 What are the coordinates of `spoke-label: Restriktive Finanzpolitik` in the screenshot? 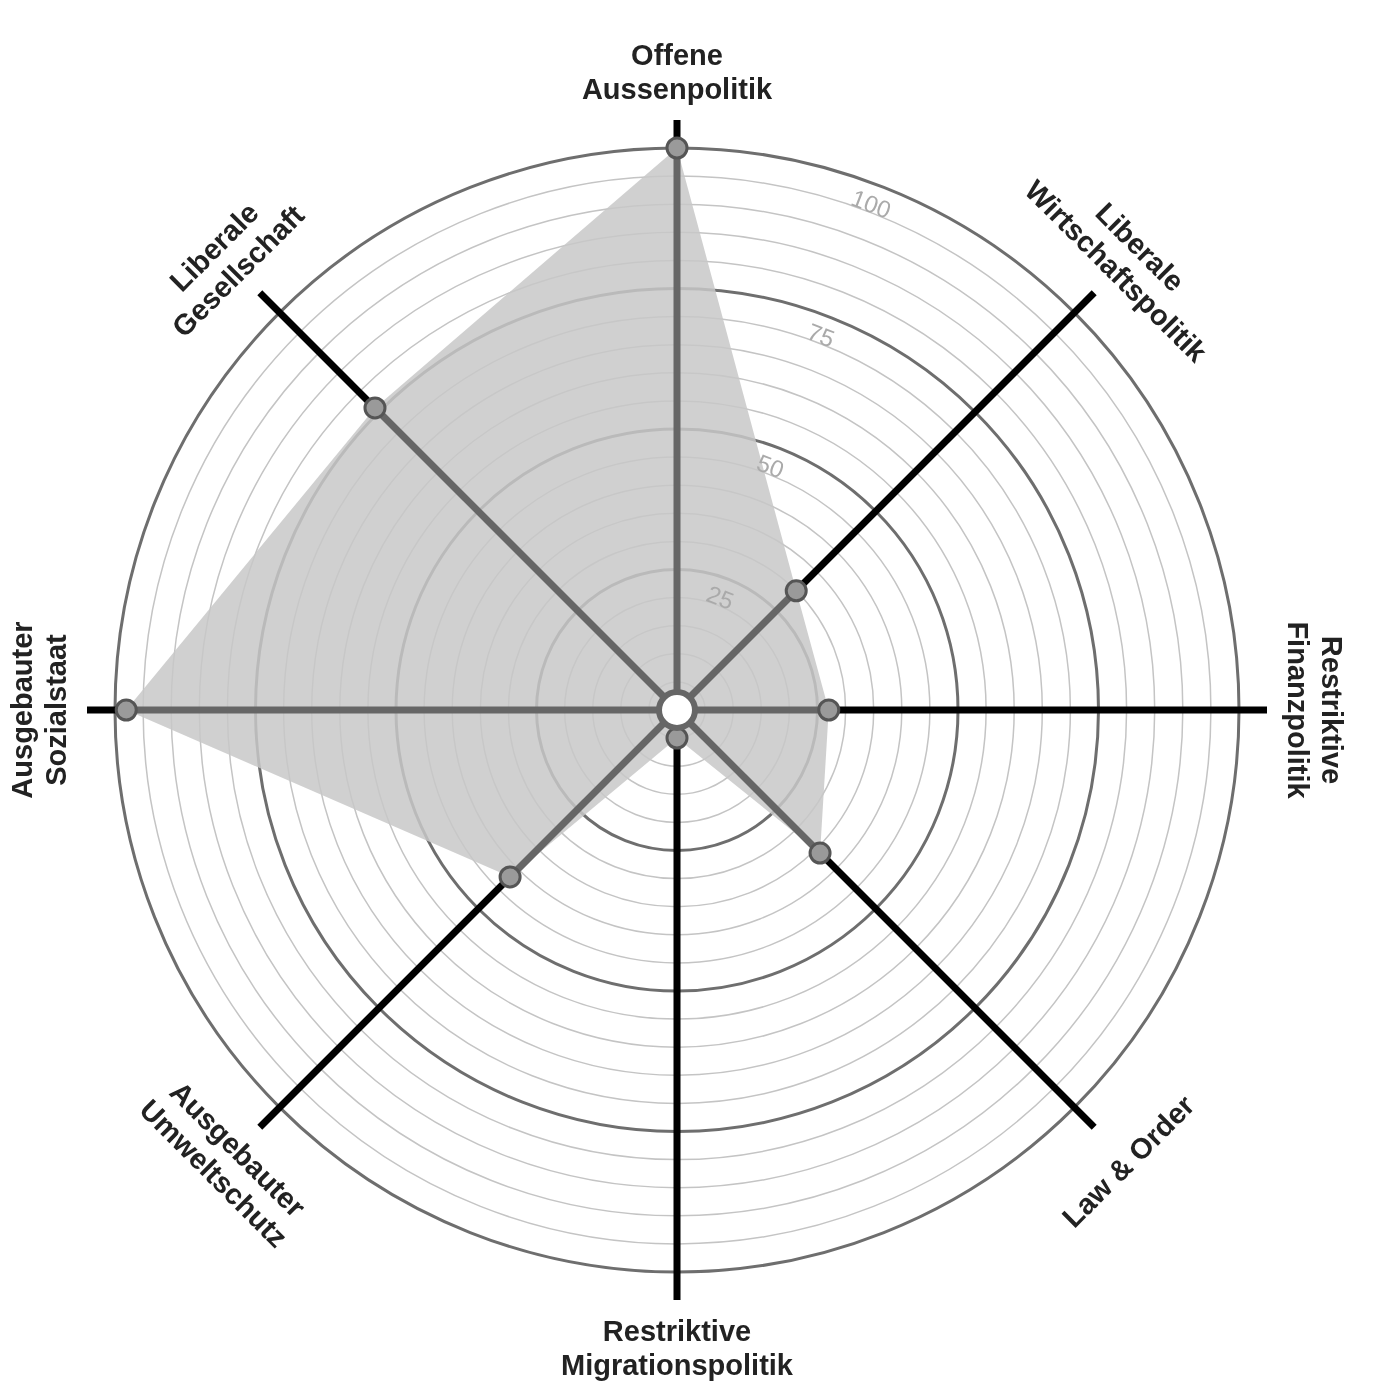 It's located at (1314, 710).